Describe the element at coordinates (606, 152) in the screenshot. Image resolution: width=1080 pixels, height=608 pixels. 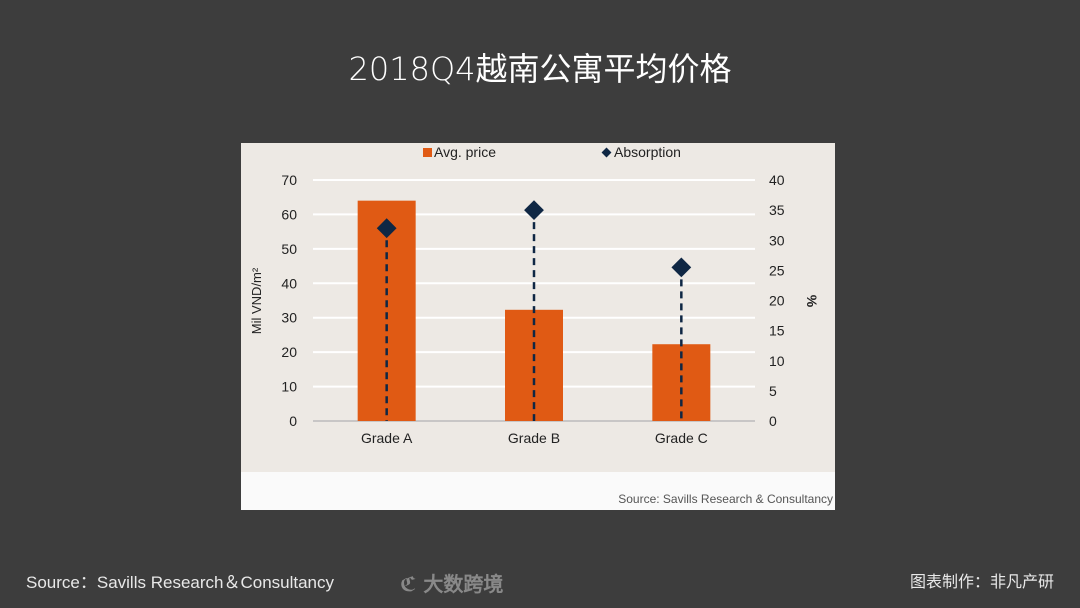
I see `legend-swatch-absorption` at that location.